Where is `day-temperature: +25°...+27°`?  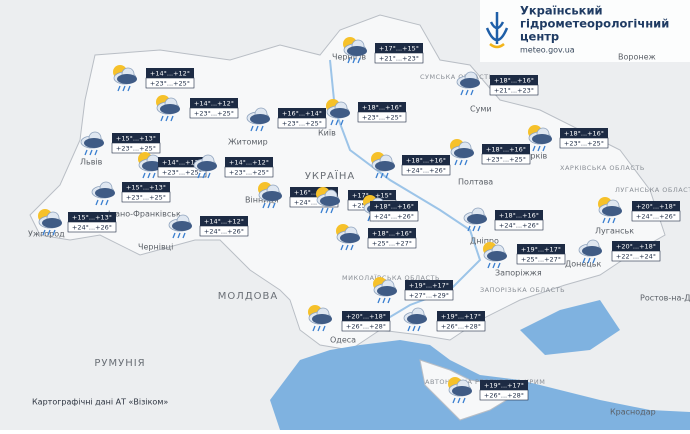
day-temperature: +25°...+27° is located at coordinates (541, 260).